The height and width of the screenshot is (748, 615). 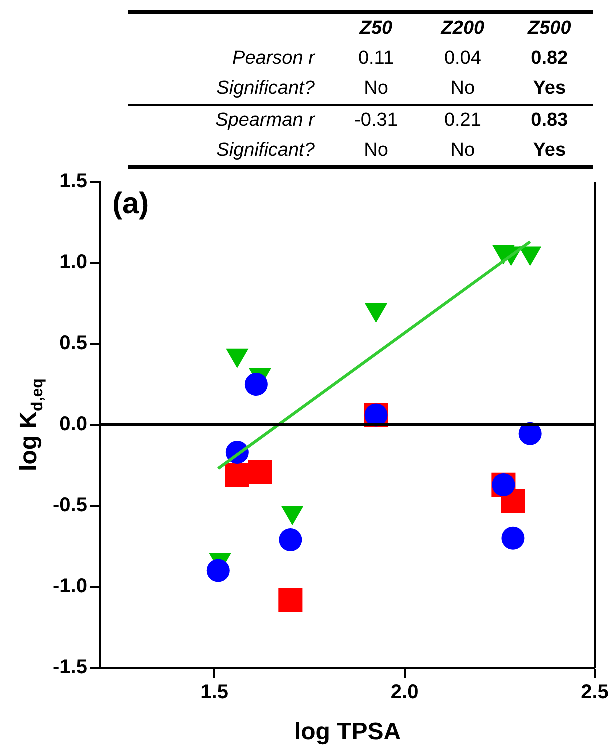 I want to click on x-axis-title: log TPSA, so click(x=348, y=732).